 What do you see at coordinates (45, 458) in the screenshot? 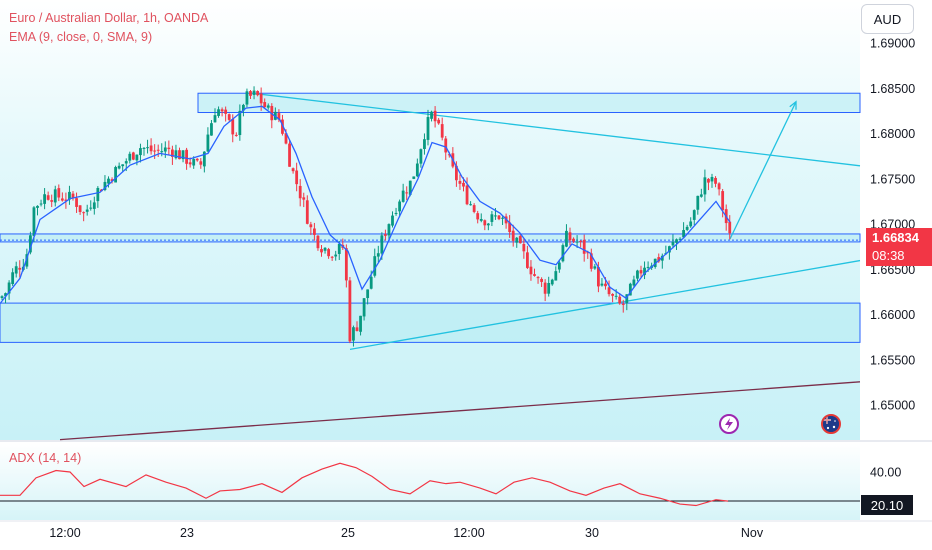
I see `adx-legend: ADX (14, 14)` at bounding box center [45, 458].